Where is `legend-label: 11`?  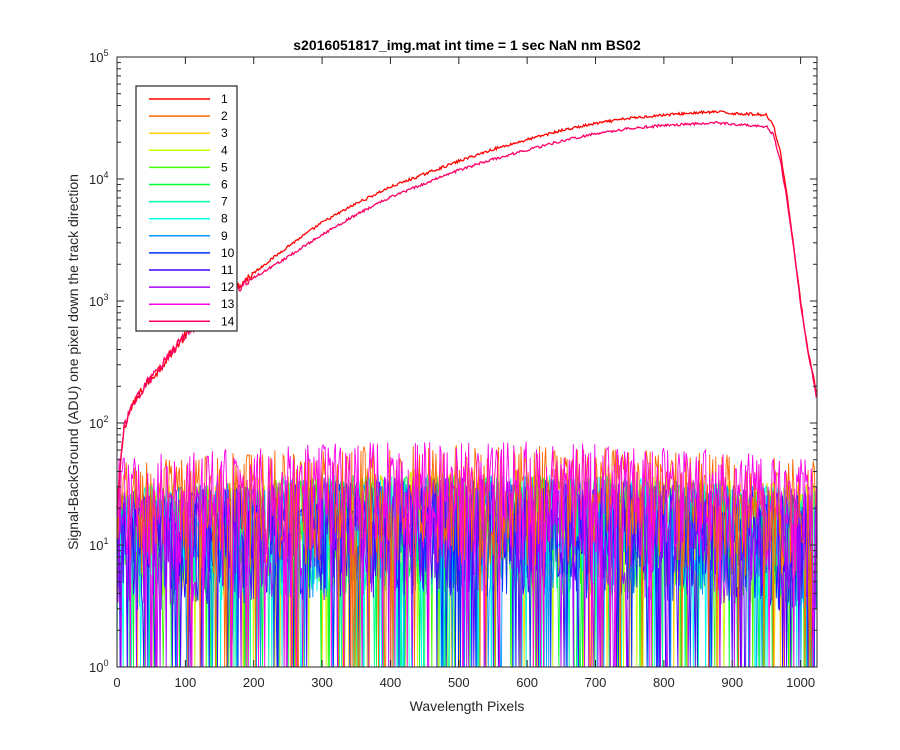 legend-label: 11 is located at coordinates (227, 270).